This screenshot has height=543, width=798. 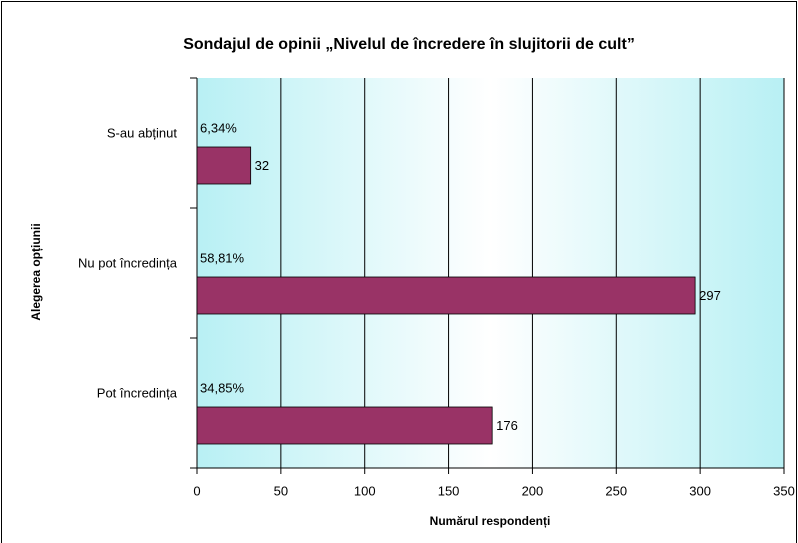 What do you see at coordinates (142, 132) in the screenshot?
I see `y-tick-label: S-au abținut` at bounding box center [142, 132].